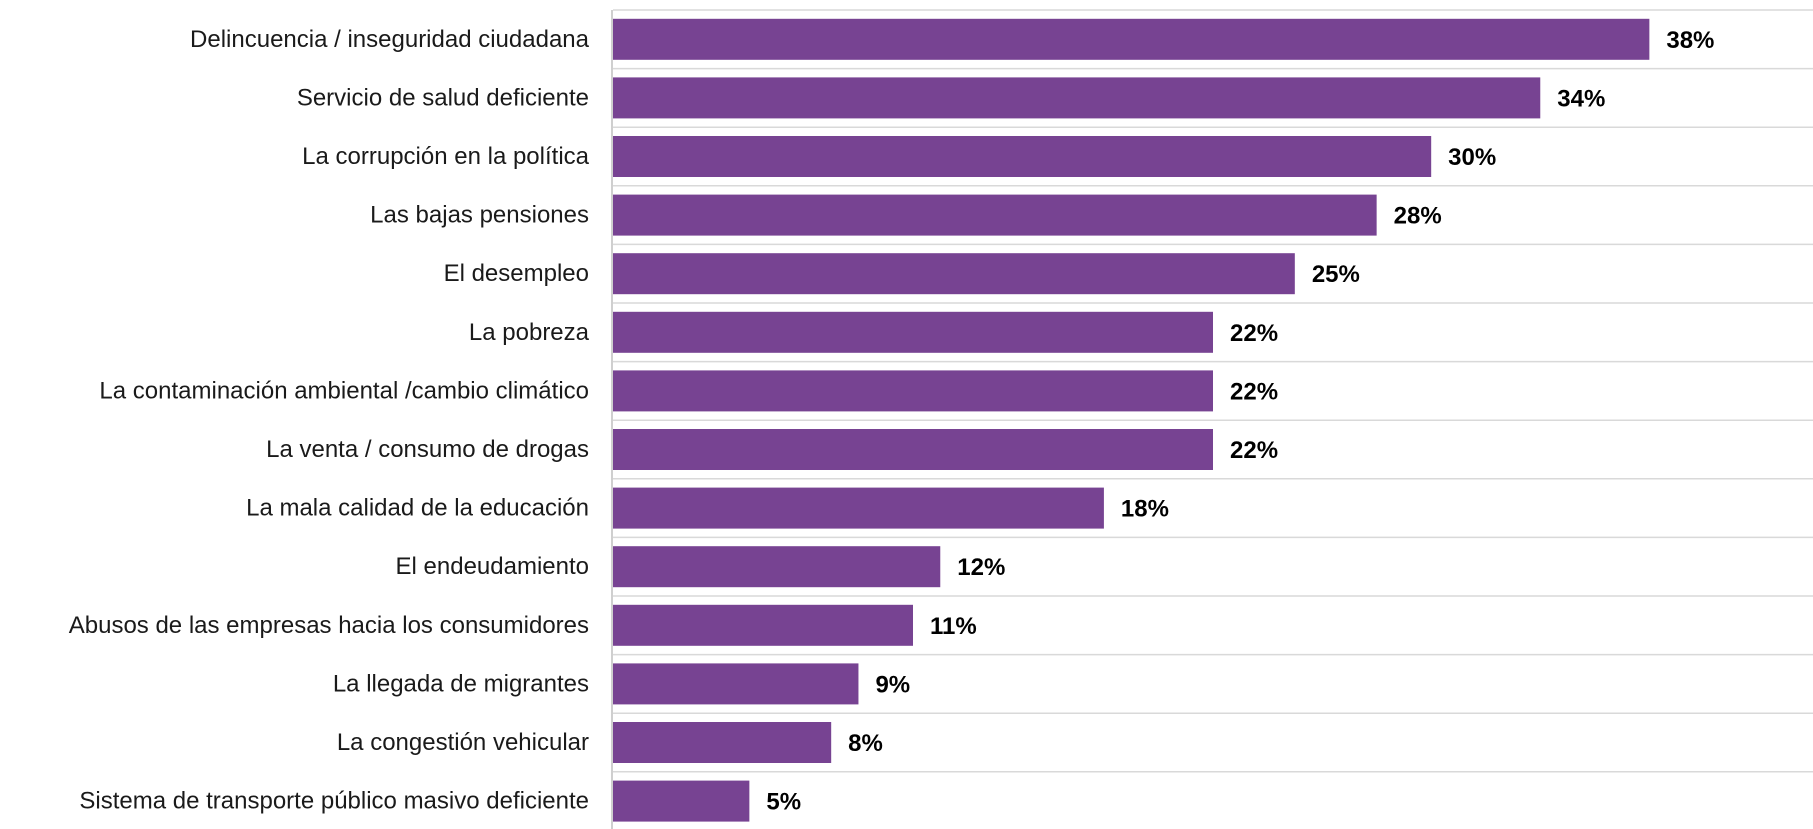  Describe the element at coordinates (492, 566) in the screenshot. I see `category-label: El endeudamiento` at that location.